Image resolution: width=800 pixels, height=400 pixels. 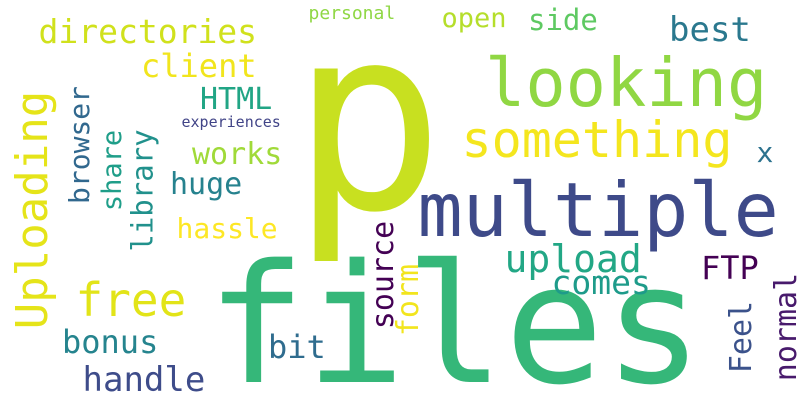 What do you see at coordinates (236, 99) in the screenshot?
I see `word-html: HTML` at bounding box center [236, 99].